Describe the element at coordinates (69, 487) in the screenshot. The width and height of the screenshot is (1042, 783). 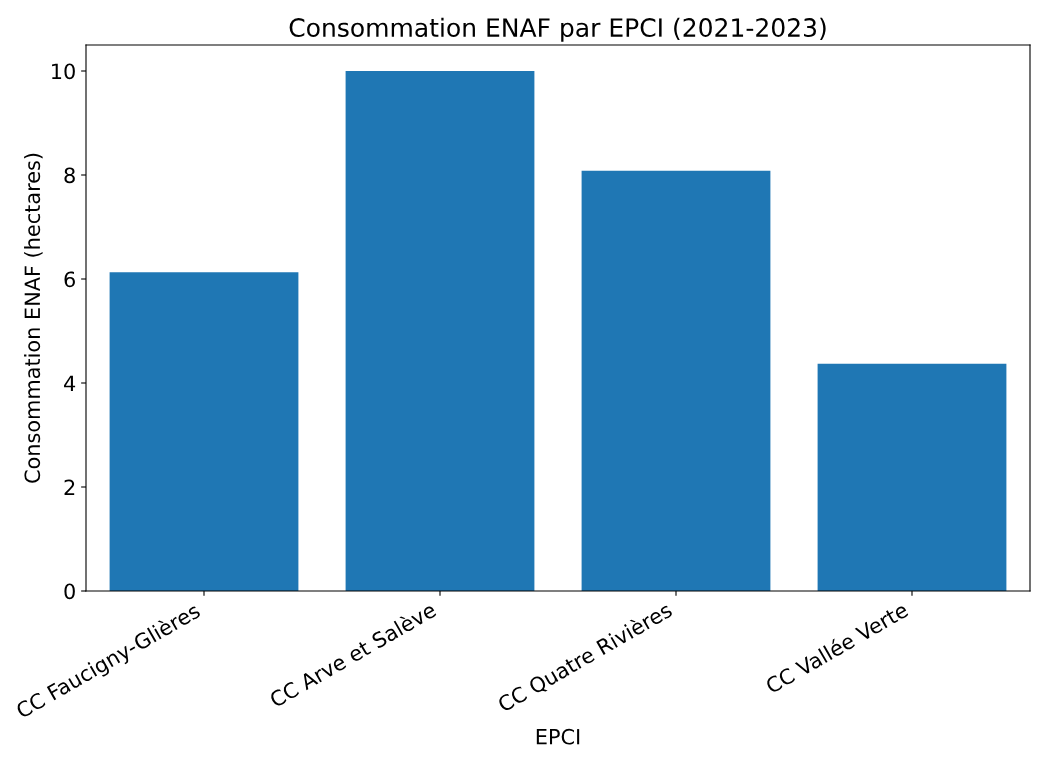
I see `y-tick-label: 2` at that location.